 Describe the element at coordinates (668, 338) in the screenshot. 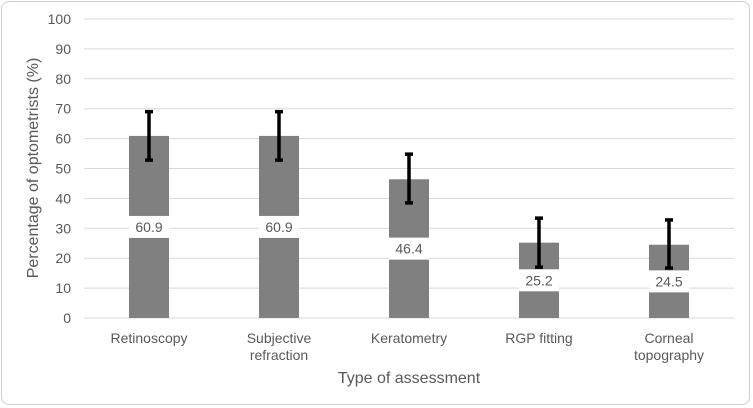

I see `x-tick-label: Corneal` at that location.